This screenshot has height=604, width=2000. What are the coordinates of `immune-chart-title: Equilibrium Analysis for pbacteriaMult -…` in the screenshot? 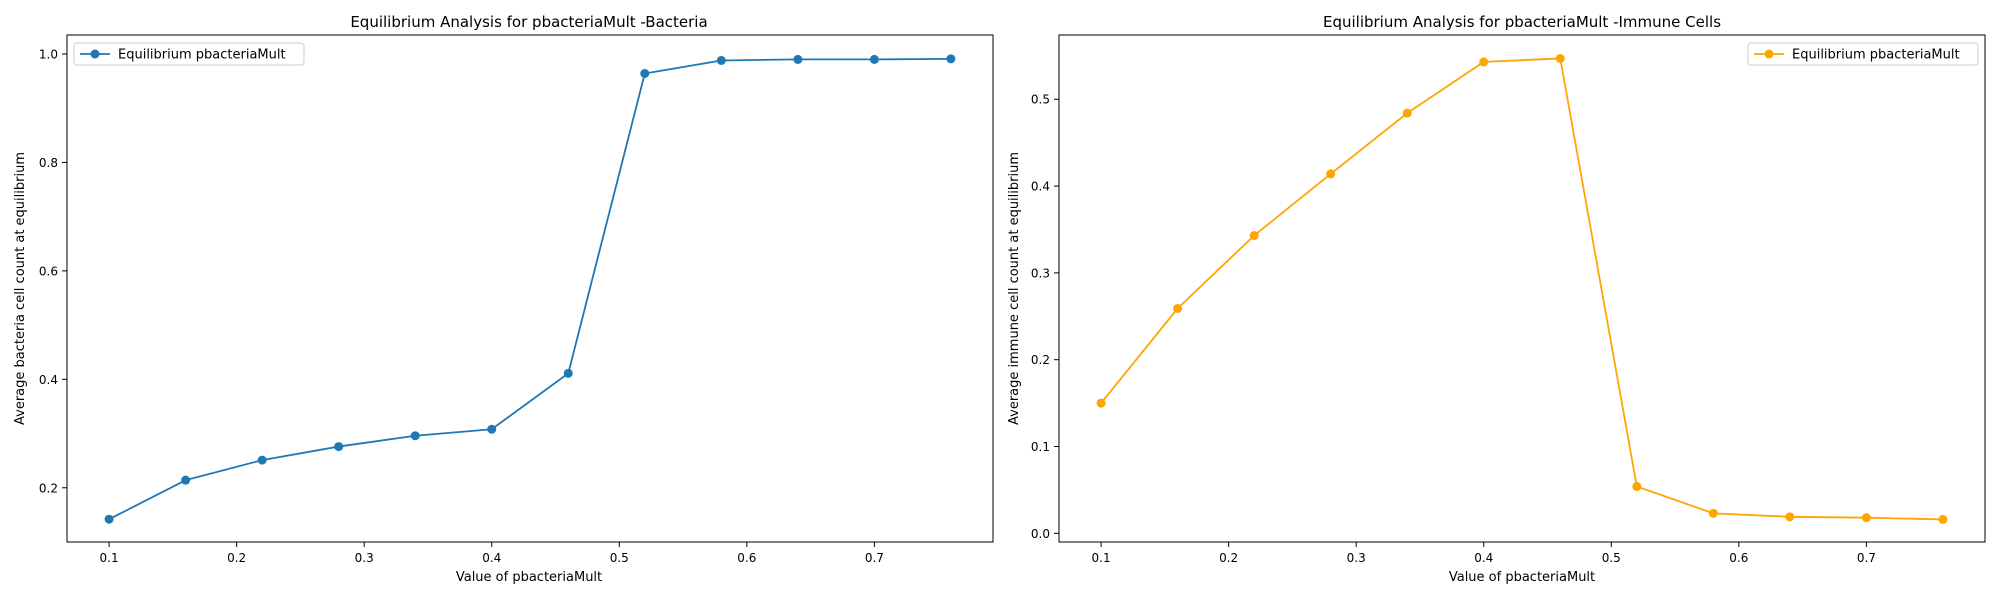 It's located at (1522, 22).